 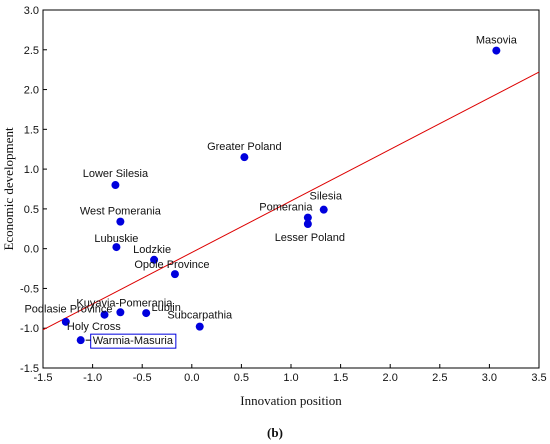 I want to click on x-tick-label: 1.0, so click(x=290, y=378).